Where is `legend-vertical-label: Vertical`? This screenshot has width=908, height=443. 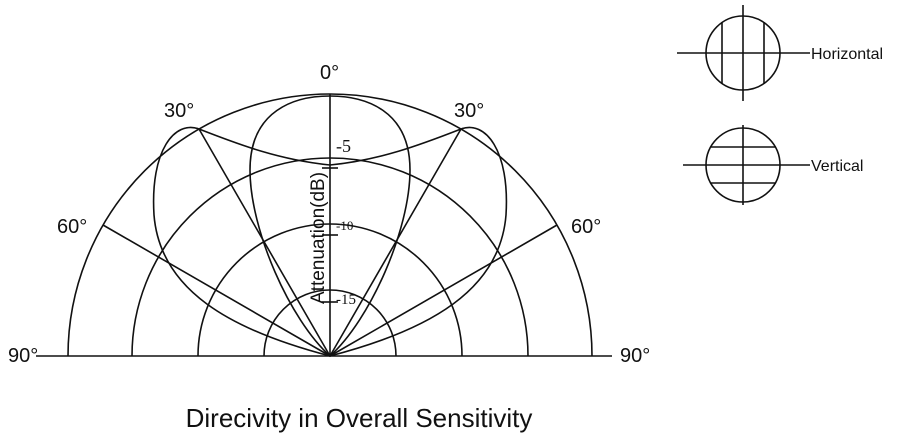
legend-vertical-label: Vertical is located at coordinates (837, 166).